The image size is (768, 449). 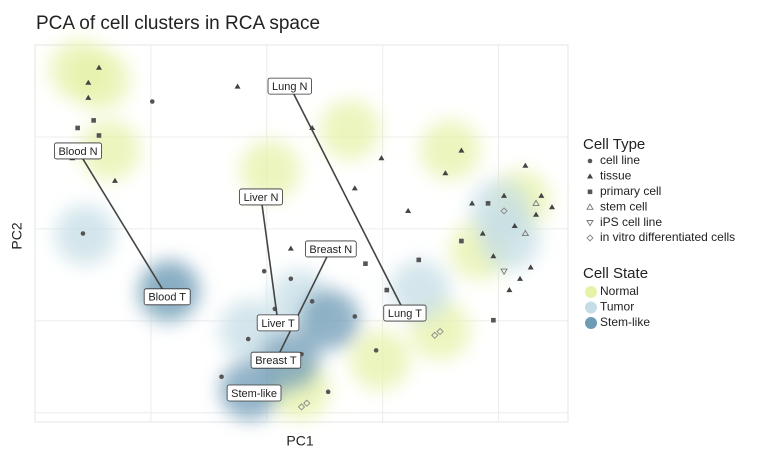 I want to click on annotation: Liver T, so click(x=278, y=323).